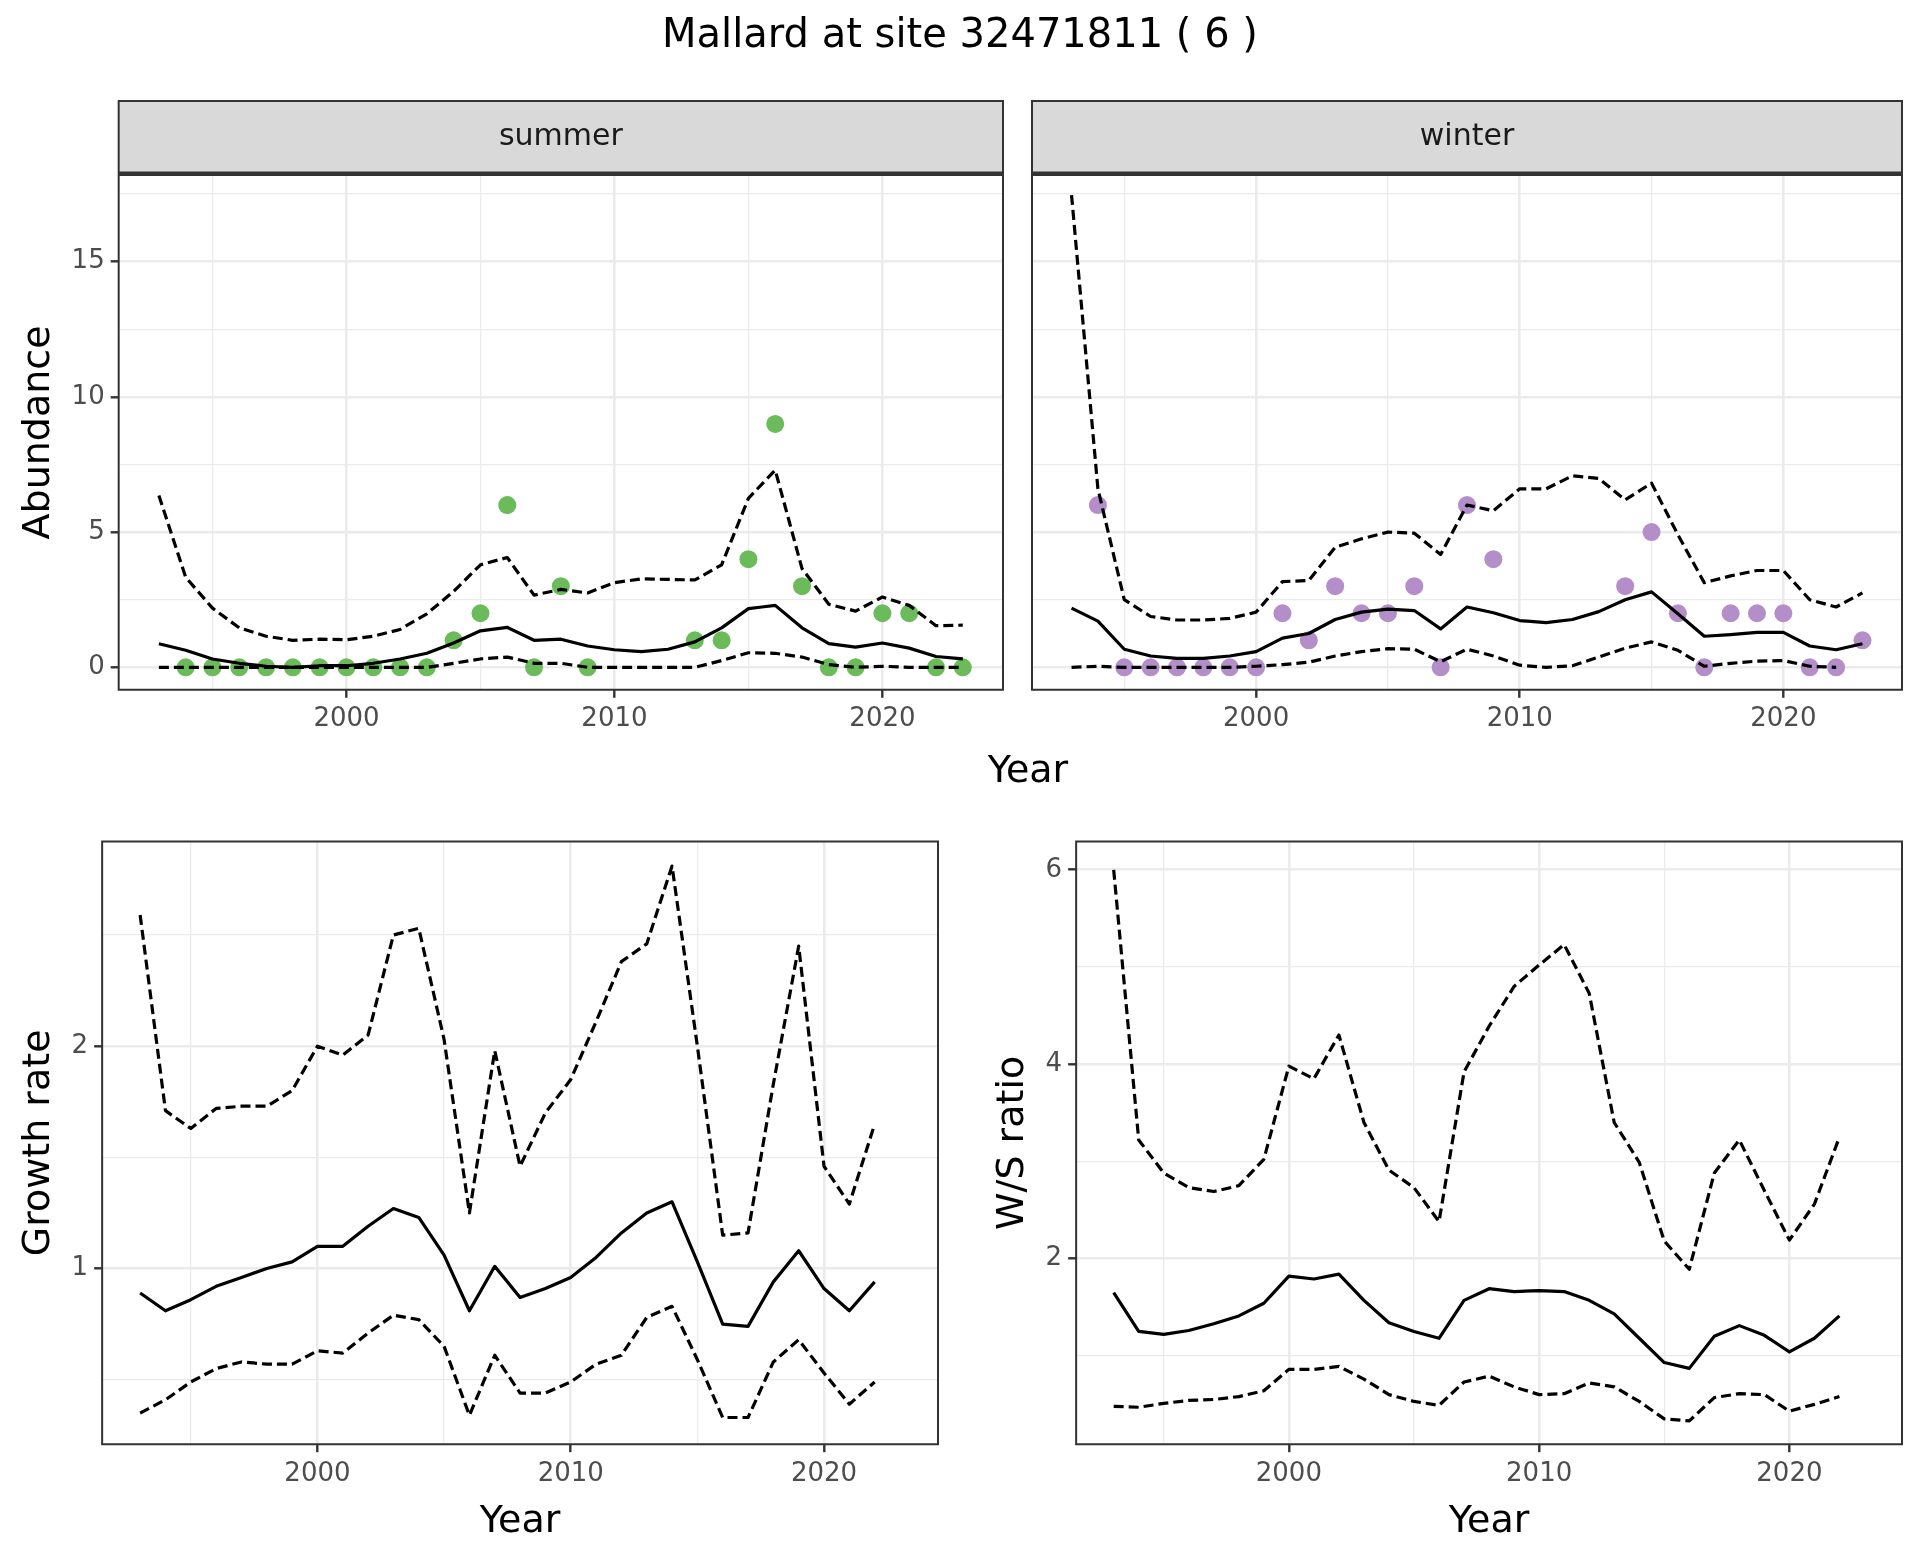 The width and height of the screenshot is (1920, 1560). What do you see at coordinates (960, 33) in the screenshot?
I see `chart-title: Mallard at site 32471811 ( 6 )` at bounding box center [960, 33].